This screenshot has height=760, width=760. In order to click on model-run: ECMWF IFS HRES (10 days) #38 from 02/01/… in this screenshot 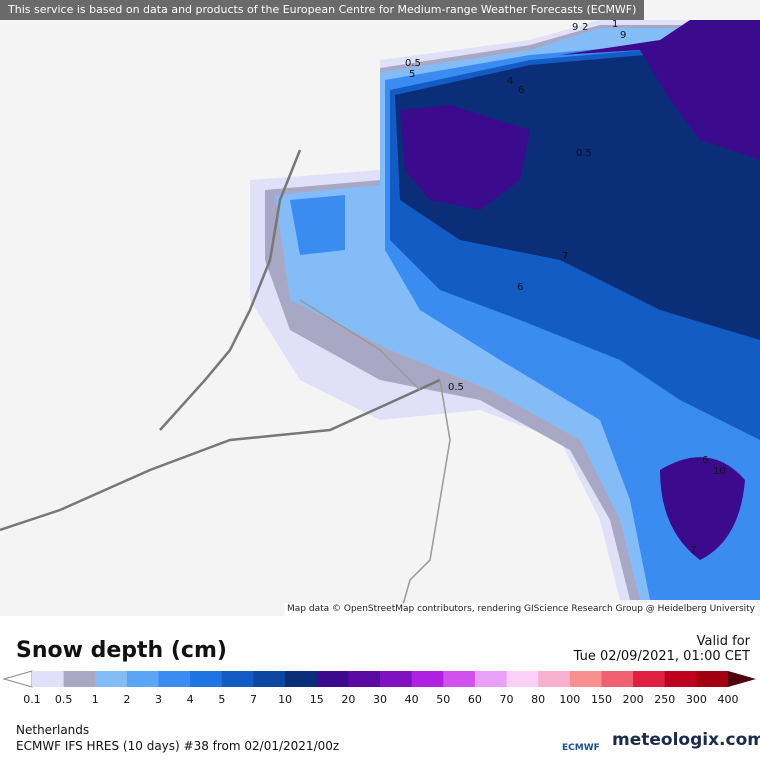, I will do `click(178, 746)`.